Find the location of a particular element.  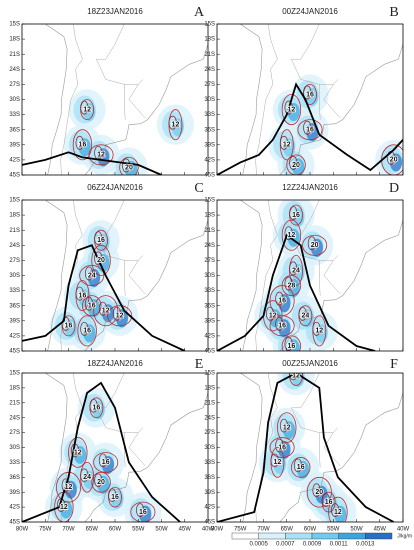

lon-label: 50W is located at coordinates (356, 530).